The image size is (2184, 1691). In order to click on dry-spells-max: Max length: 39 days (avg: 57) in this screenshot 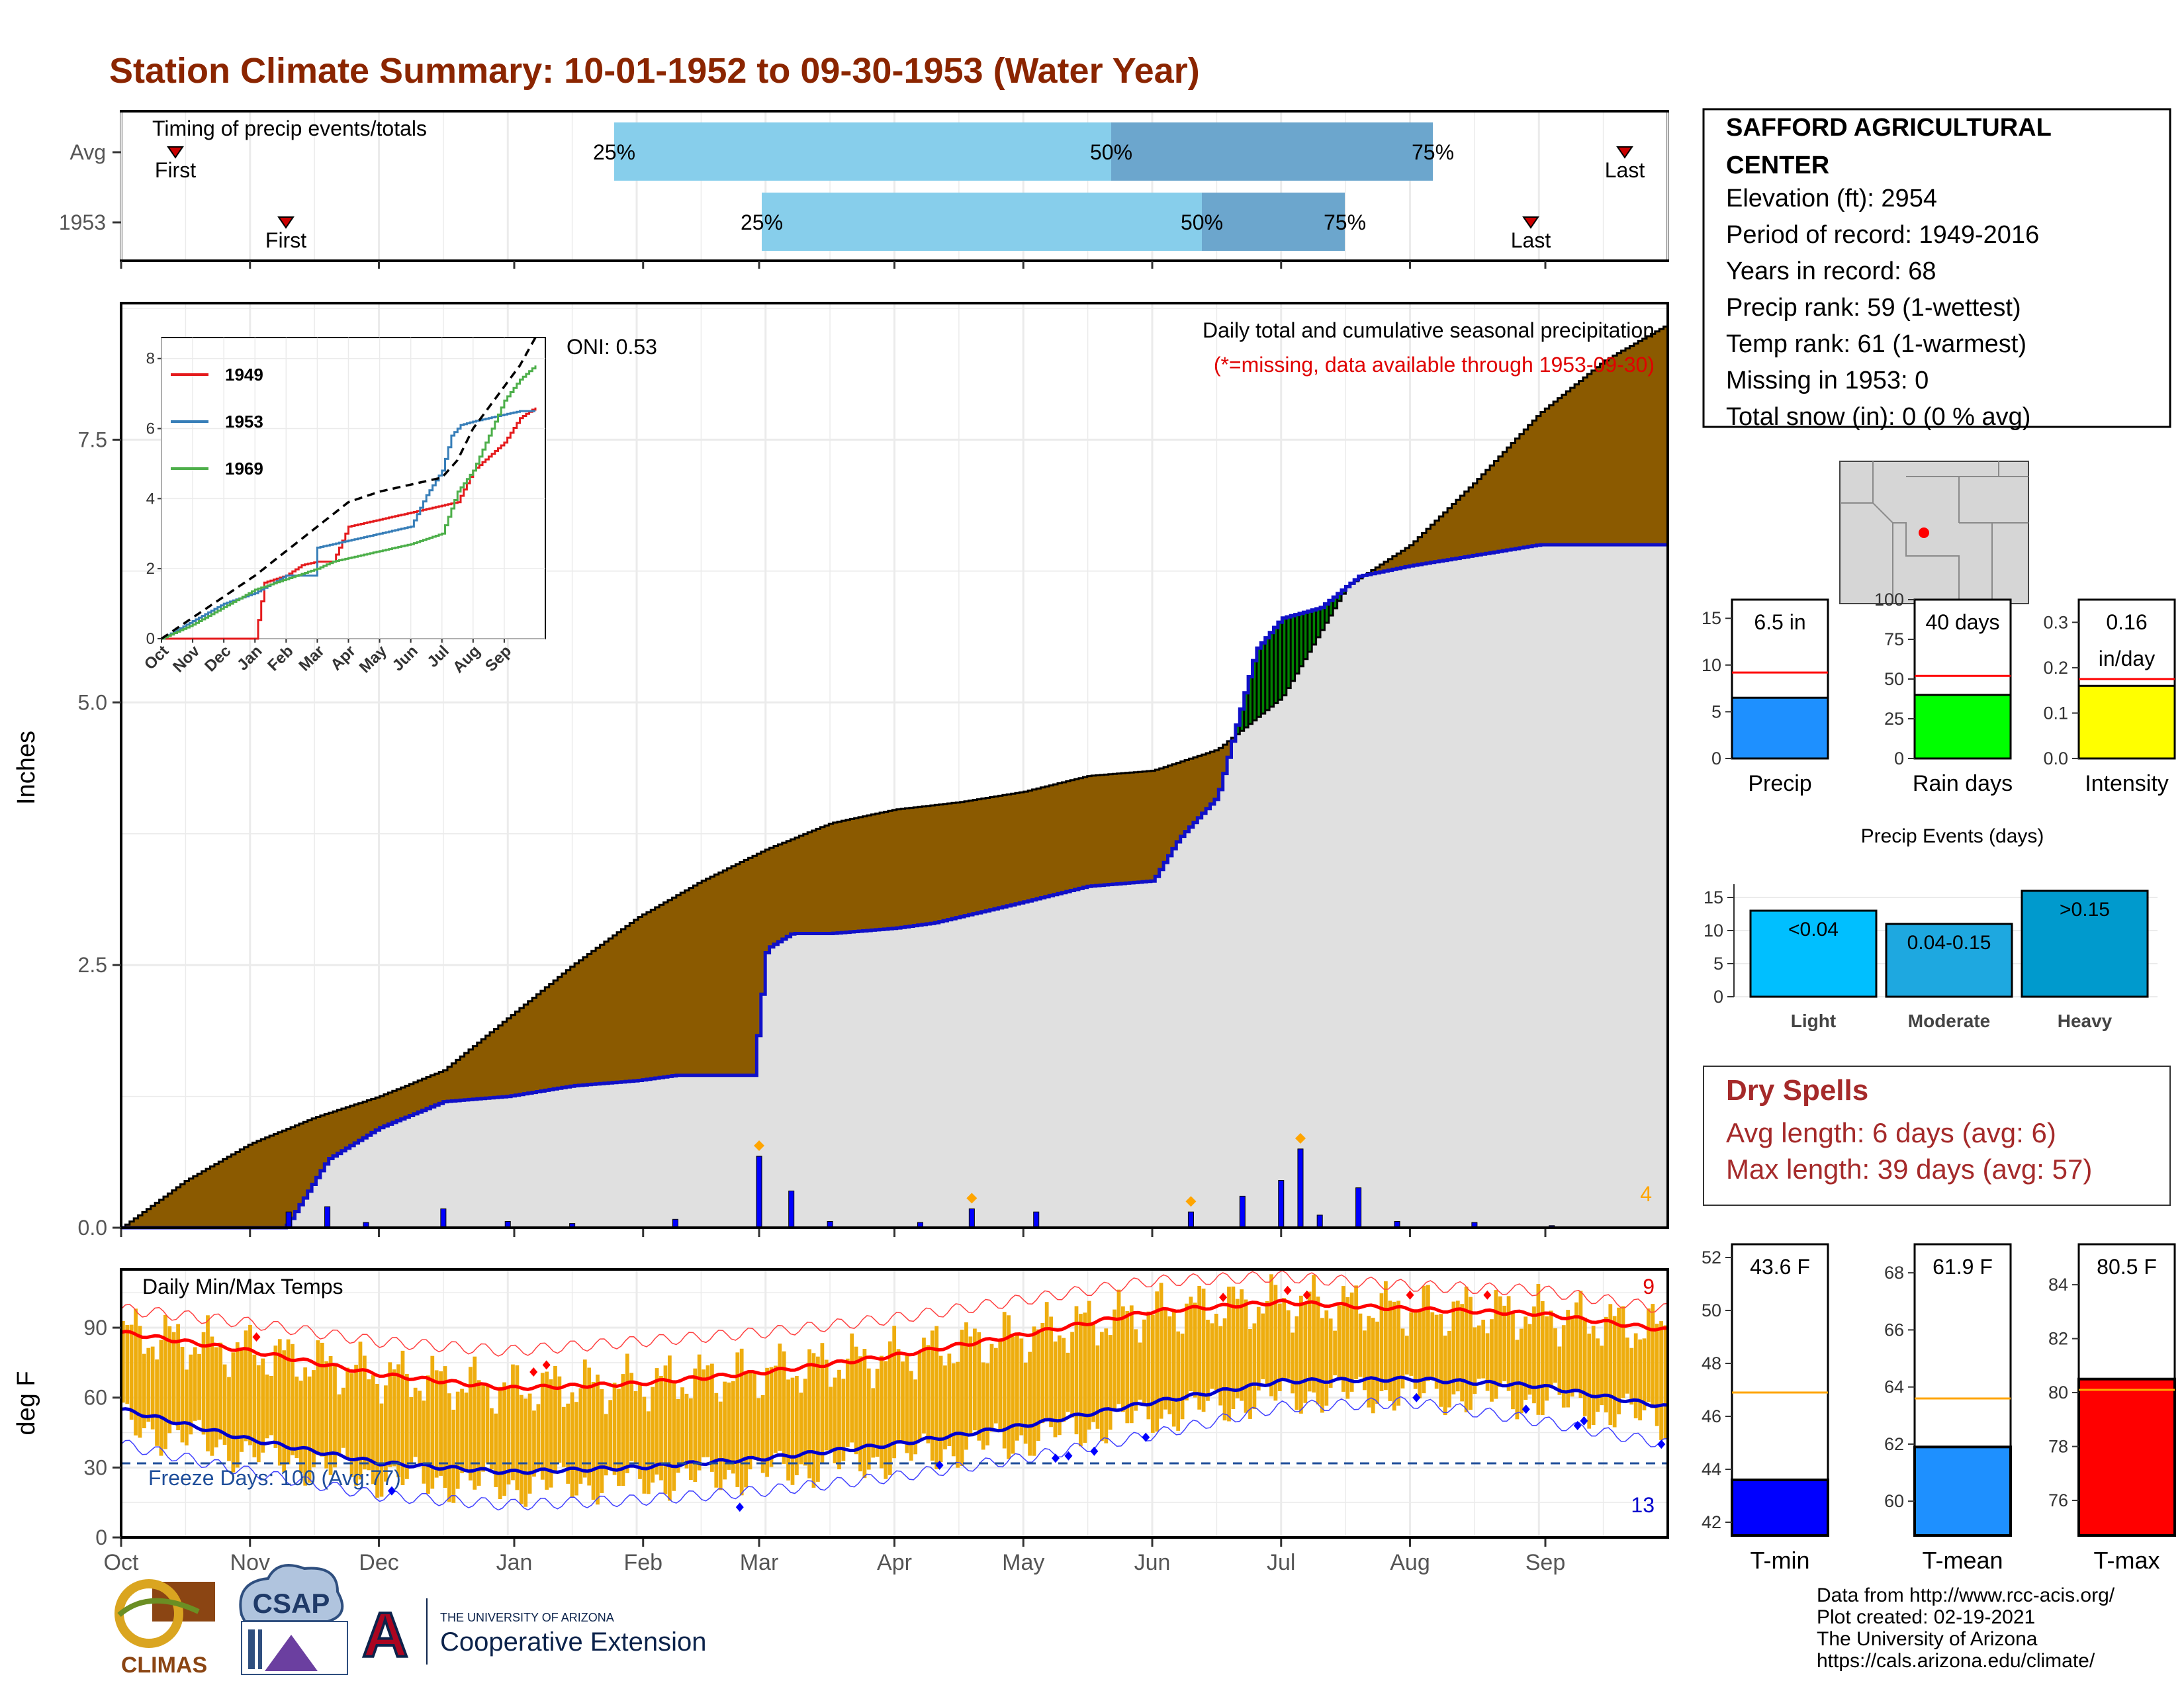, I will do `click(1909, 1169)`.